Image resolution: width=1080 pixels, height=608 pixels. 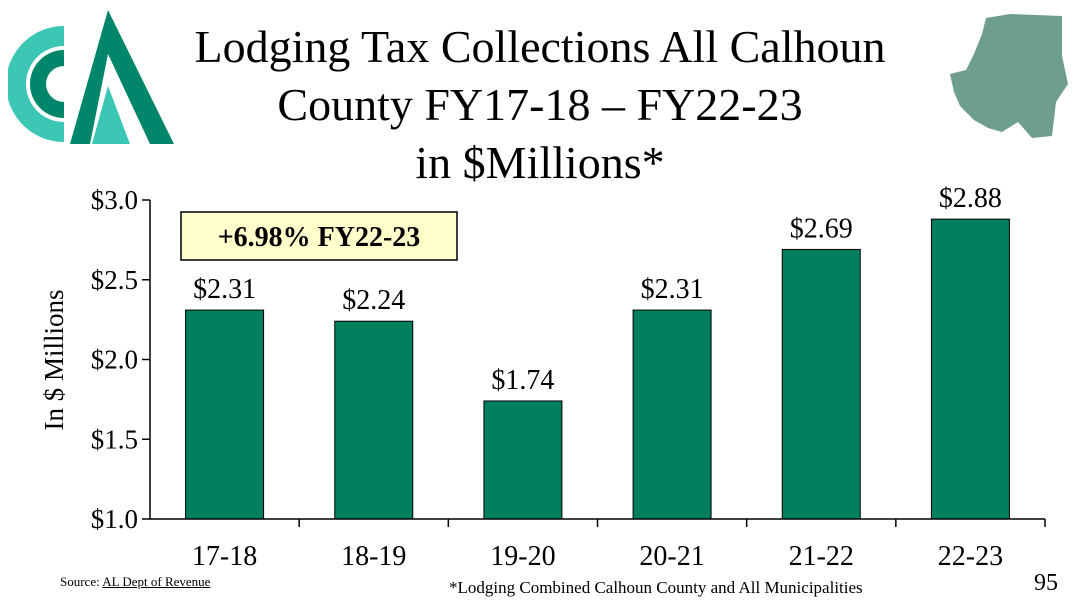 What do you see at coordinates (81, 581) in the screenshot?
I see `source-prefix: Source:` at bounding box center [81, 581].